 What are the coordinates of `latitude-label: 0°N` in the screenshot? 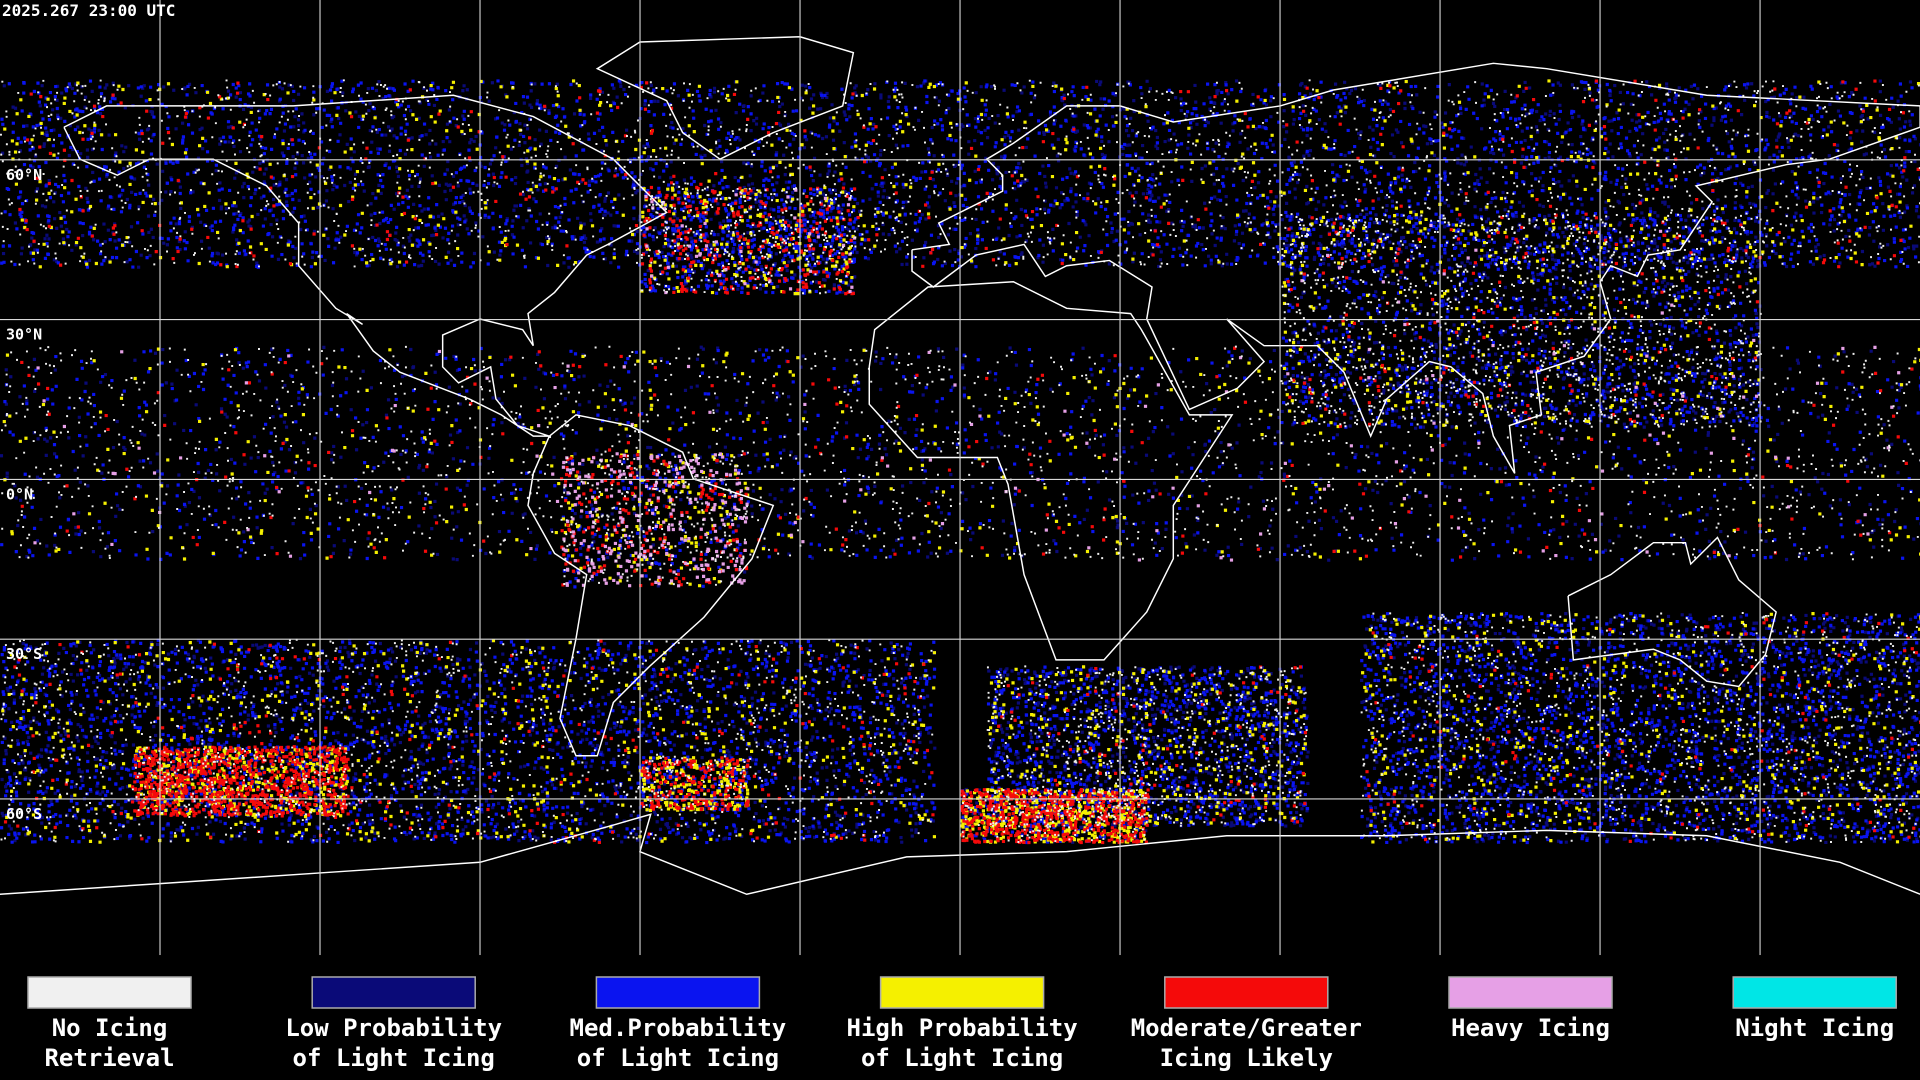 It's located at (19, 494).